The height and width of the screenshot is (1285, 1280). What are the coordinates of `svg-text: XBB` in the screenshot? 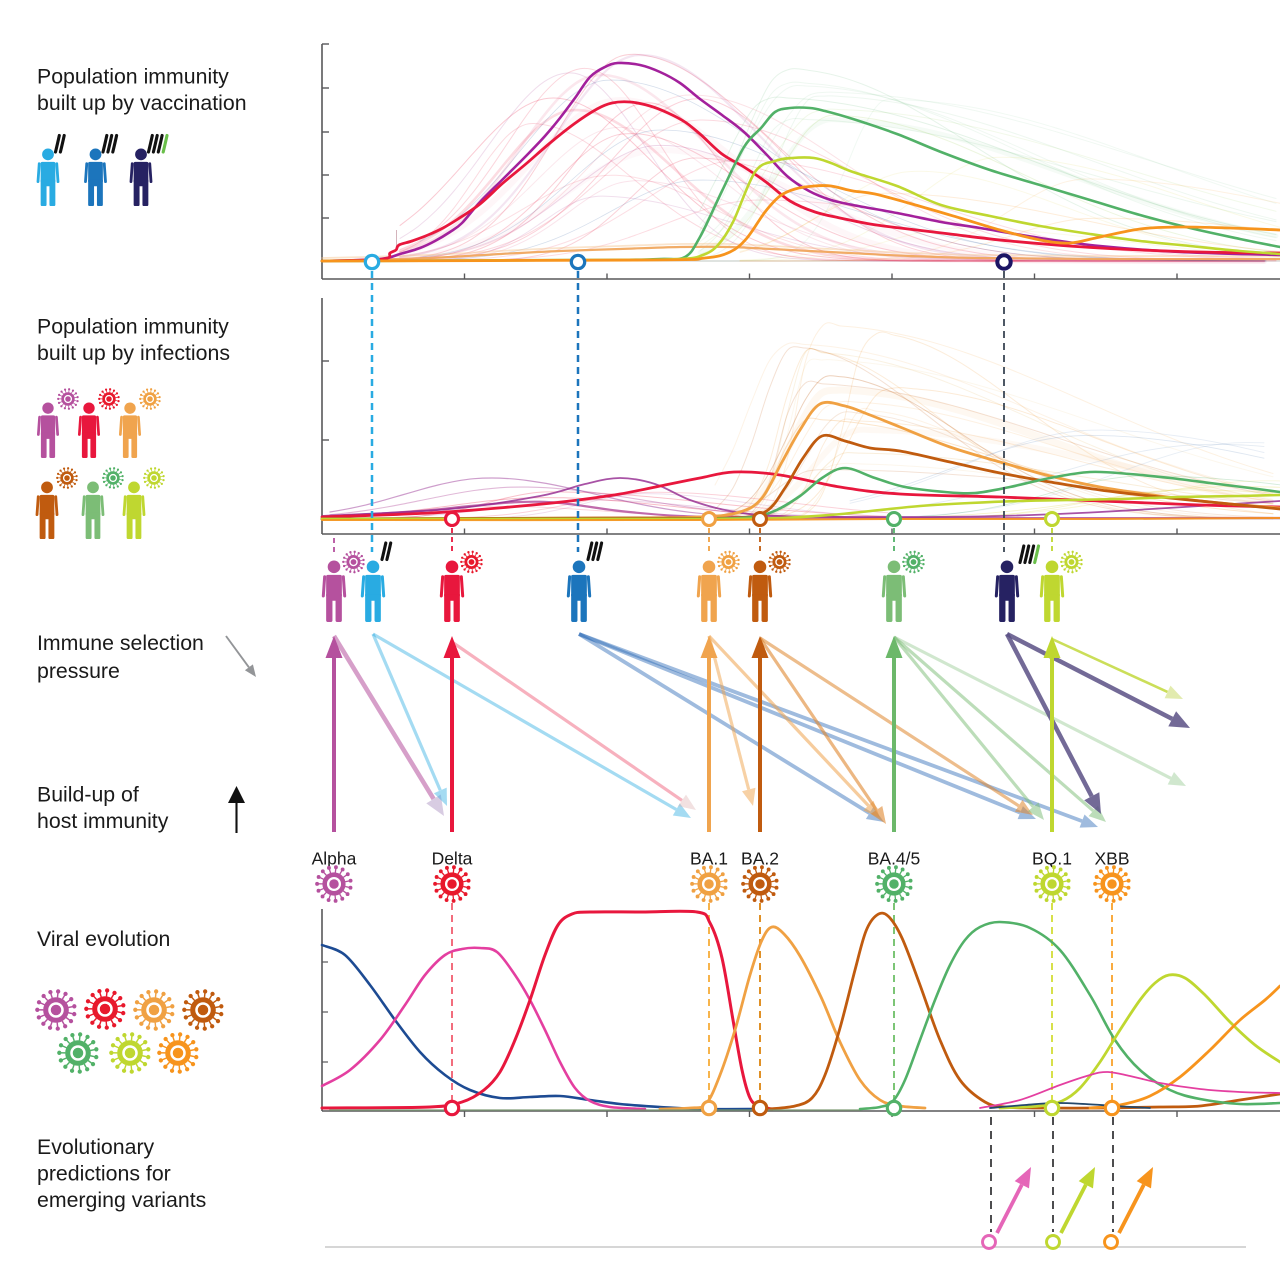 It's located at (1111, 859).